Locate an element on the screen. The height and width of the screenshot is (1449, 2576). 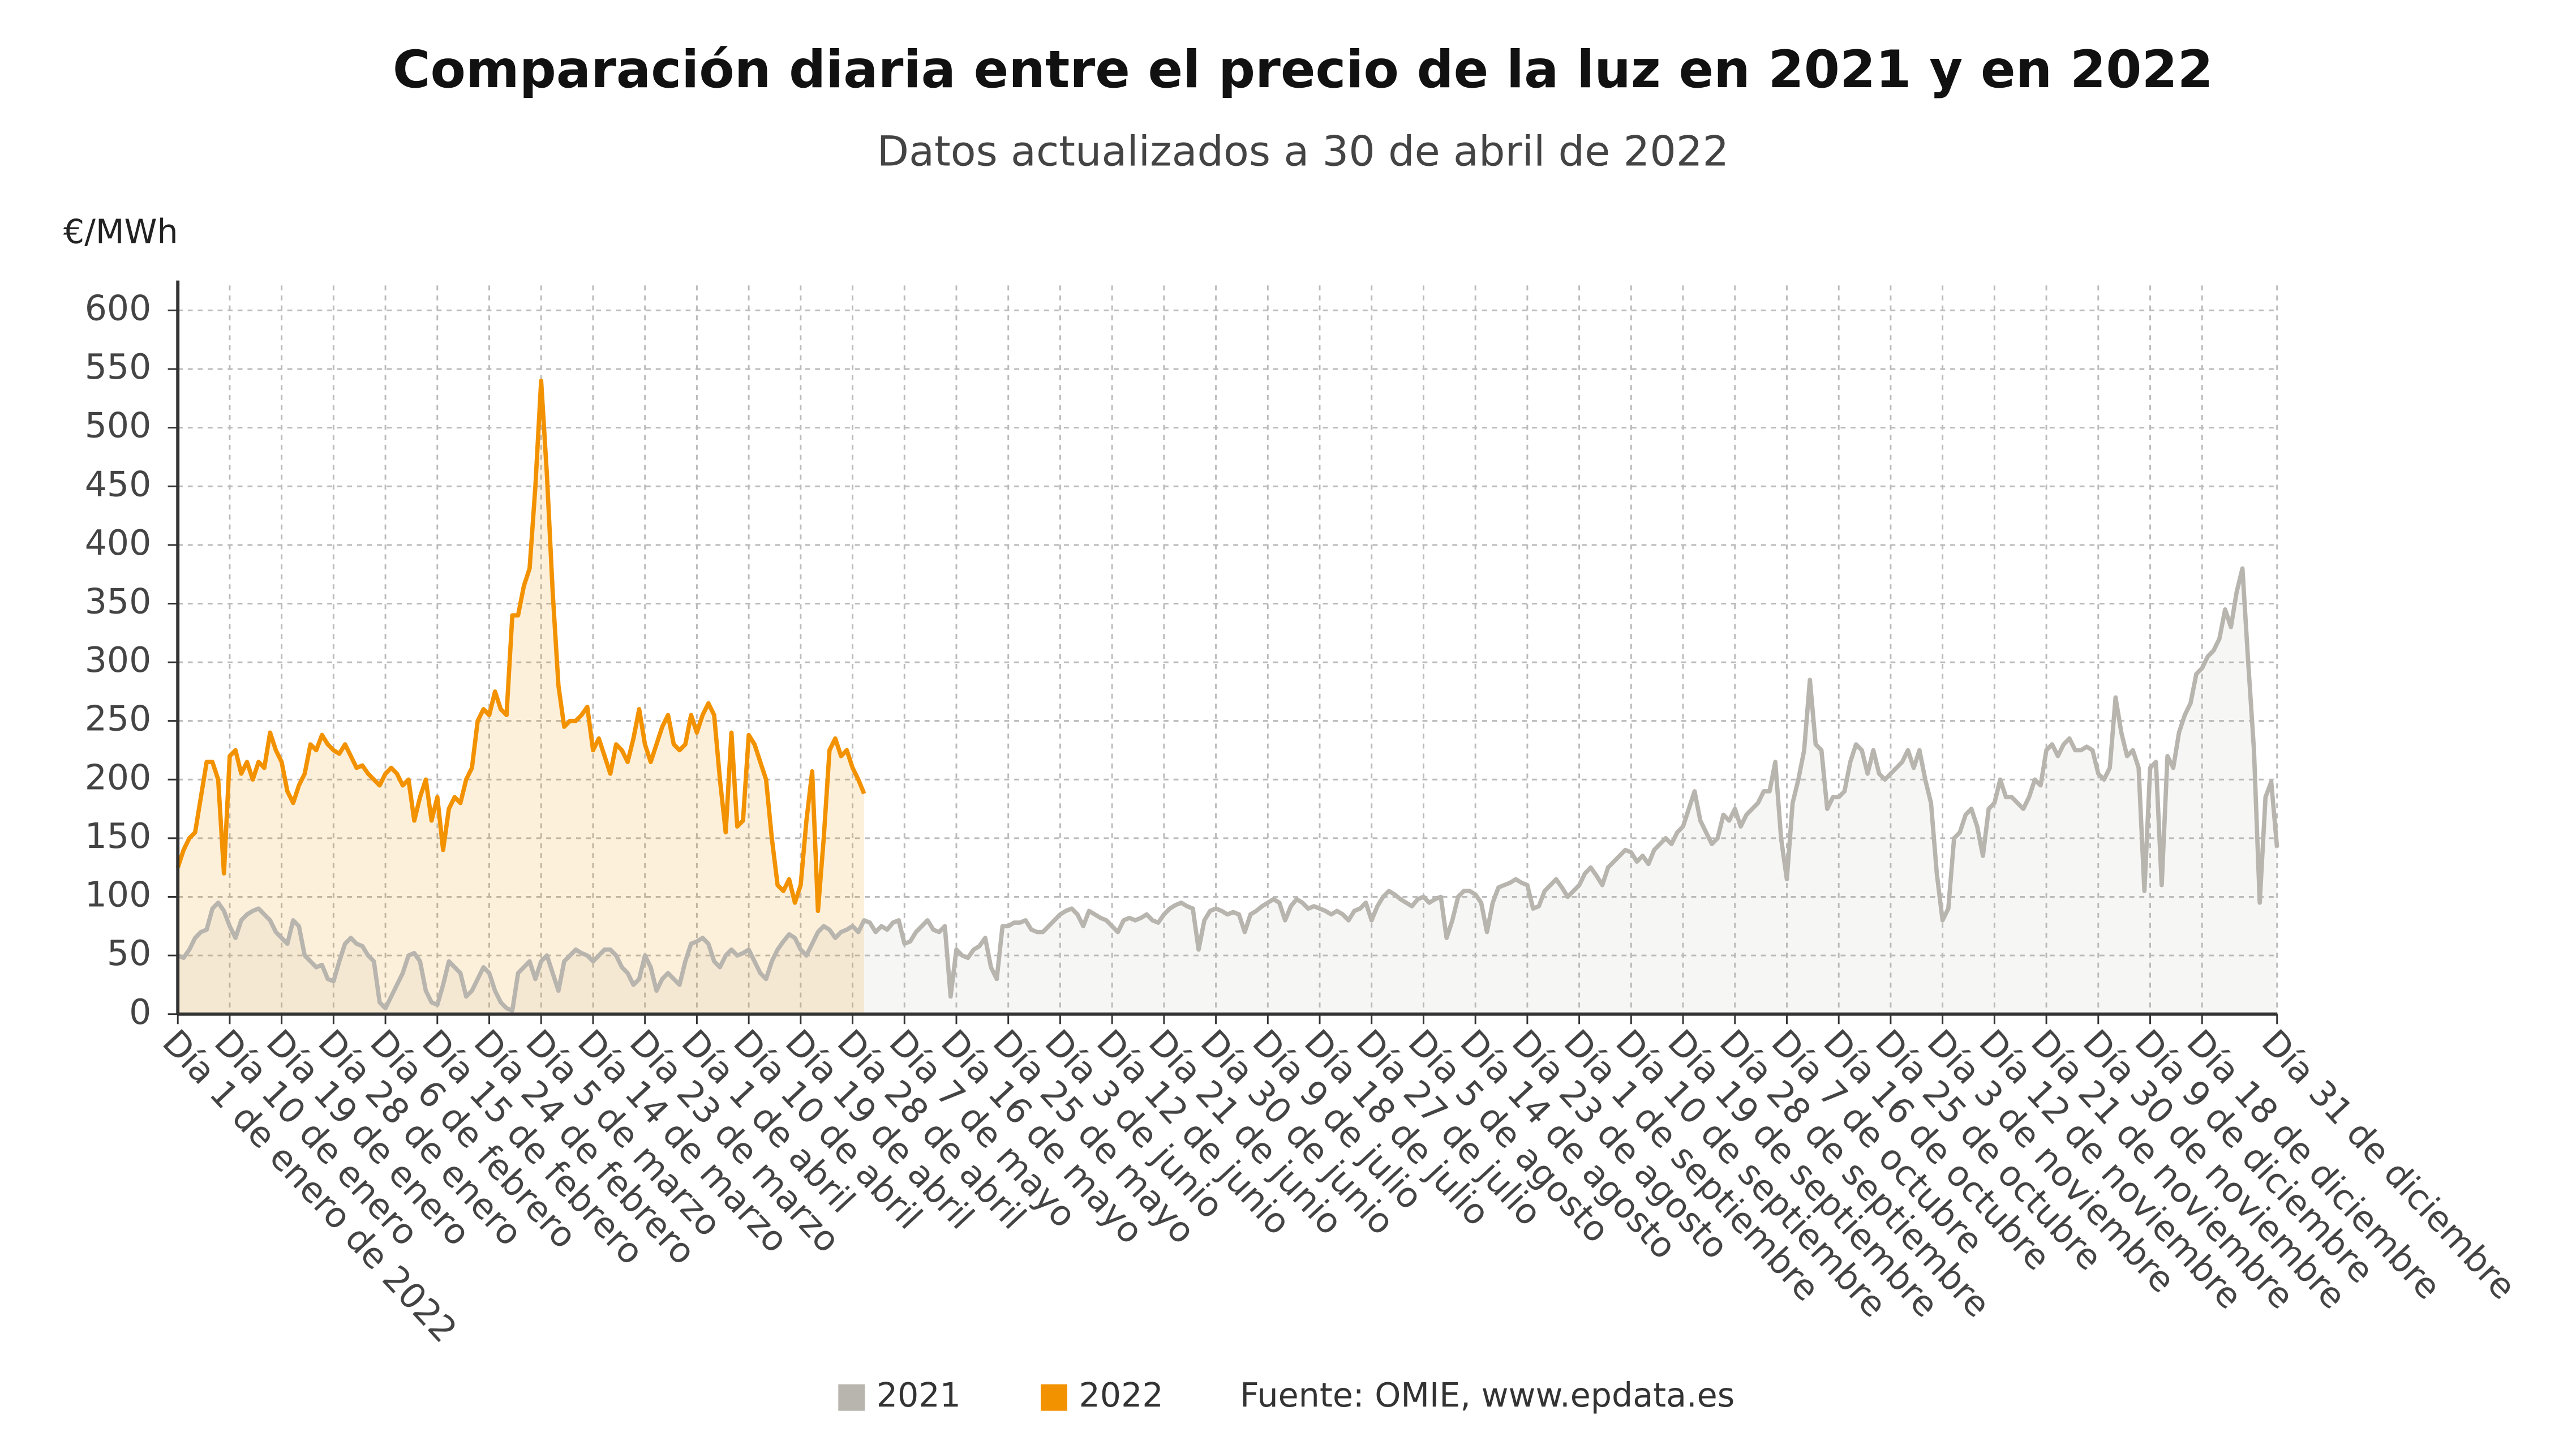
source: Fuente: OMIE, www.epdata.es is located at coordinates (1487, 1395).